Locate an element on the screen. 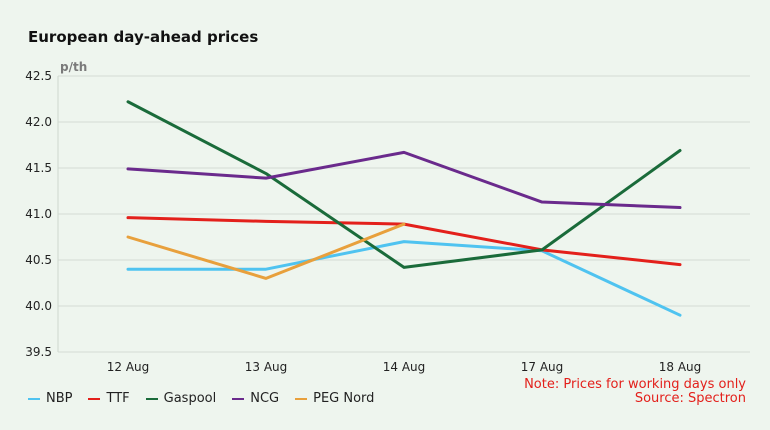  legend: NBP TTF Gaspool NCG PEG Nord is located at coordinates (201, 398).